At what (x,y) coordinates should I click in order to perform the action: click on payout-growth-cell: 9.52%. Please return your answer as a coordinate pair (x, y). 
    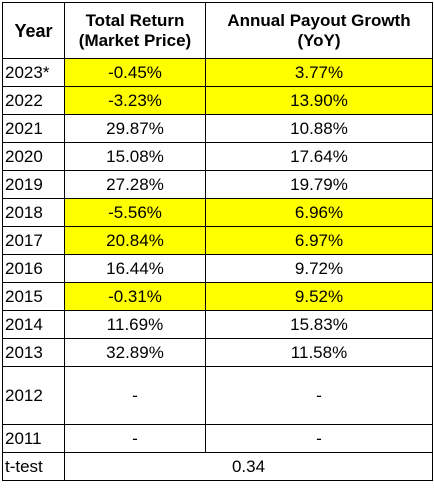
    Looking at the image, I should click on (319, 296).